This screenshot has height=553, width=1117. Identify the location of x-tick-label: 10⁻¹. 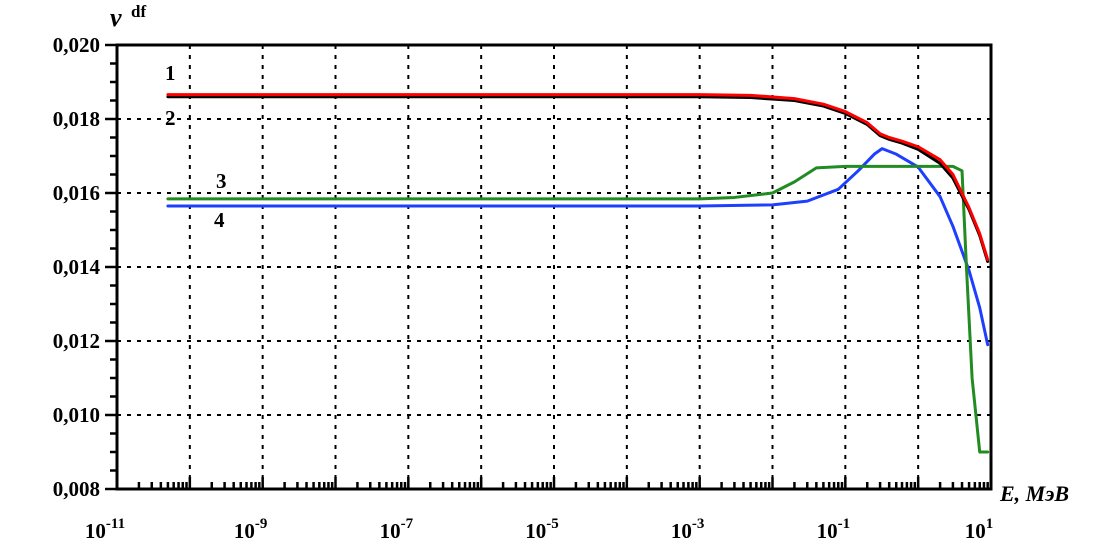
(834, 529).